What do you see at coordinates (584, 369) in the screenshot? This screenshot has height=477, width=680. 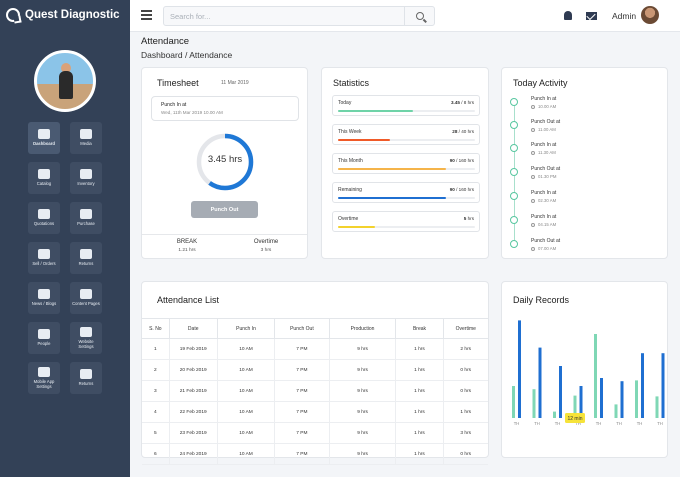 I see `daily-records-card: Daily Records TH TH TH TH TH TH TH TH 12 min` at bounding box center [584, 369].